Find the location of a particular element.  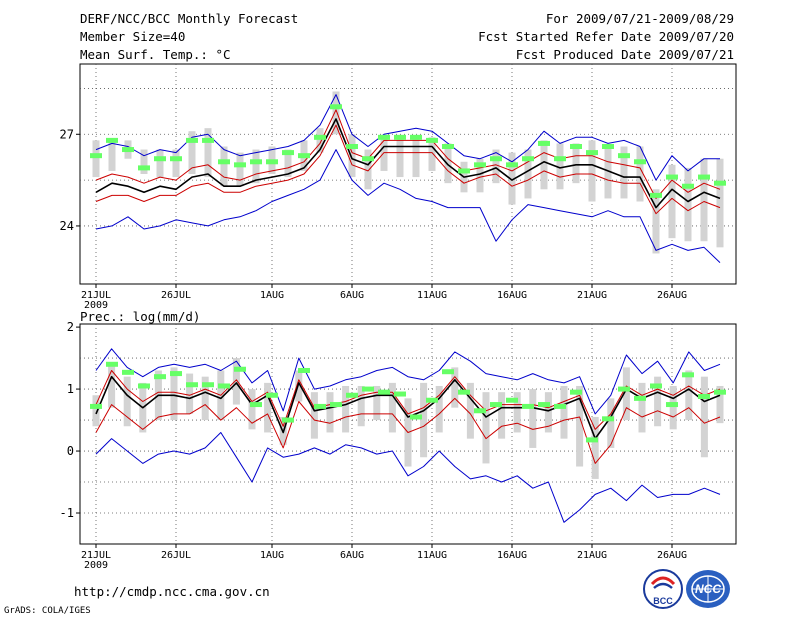

temp-ytick-label-1: 27 is located at coordinates (67, 134).